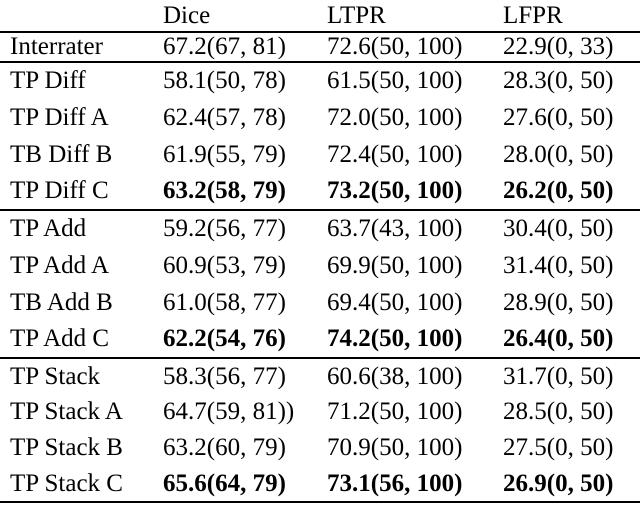 This screenshot has height=517, width=640. I want to click on cell-dice: 62.4(57, 78), so click(224, 117).